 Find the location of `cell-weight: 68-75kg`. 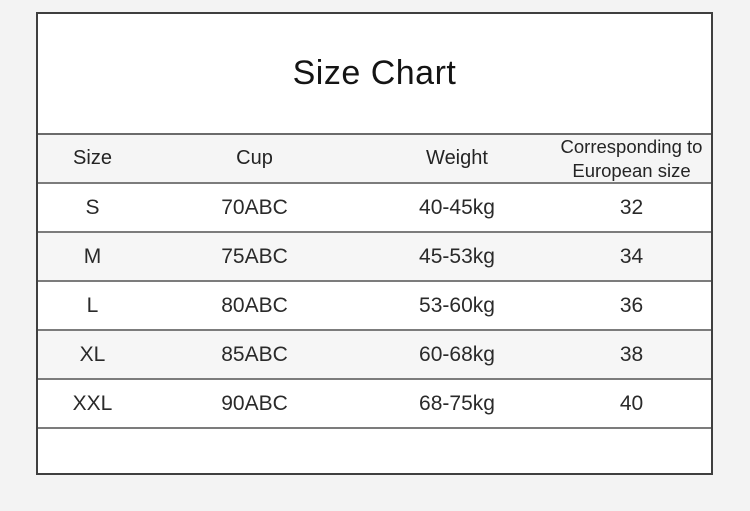

cell-weight: 68-75kg is located at coordinates (457, 403).